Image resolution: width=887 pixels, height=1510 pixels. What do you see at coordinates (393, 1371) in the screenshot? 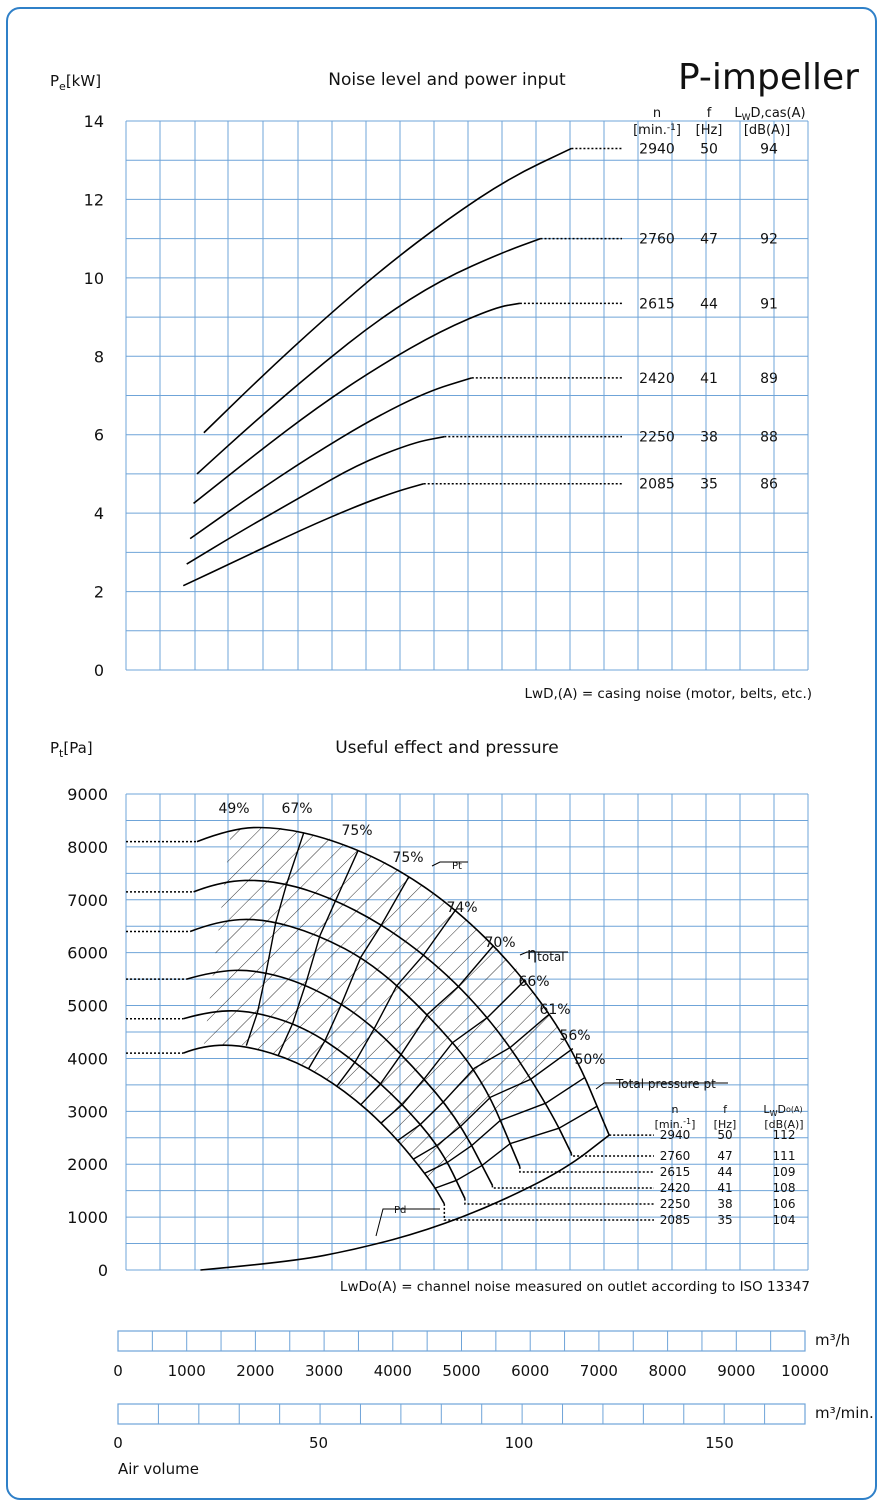
I see `scale-m3h-tick-label: 4000` at bounding box center [393, 1371].